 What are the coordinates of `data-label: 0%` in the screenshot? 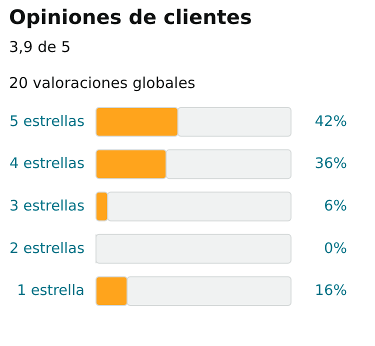 It's located at (335, 248).